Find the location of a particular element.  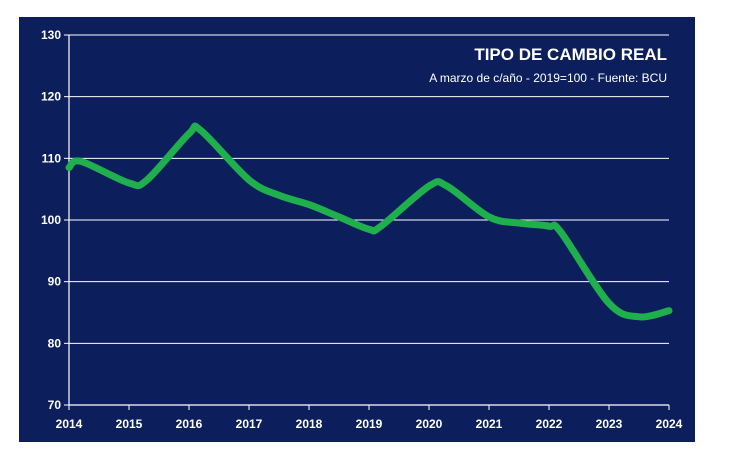

y-tick-label: 100 is located at coordinates (51, 220).